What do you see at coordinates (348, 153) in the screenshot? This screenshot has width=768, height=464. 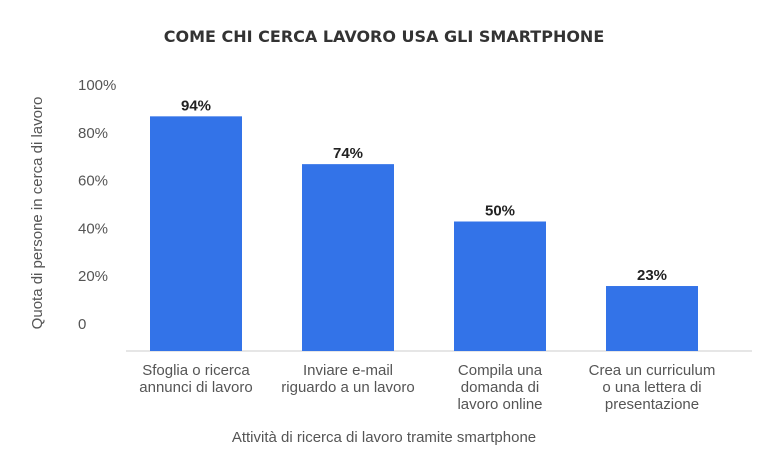 I see `data-label: 74%` at bounding box center [348, 153].